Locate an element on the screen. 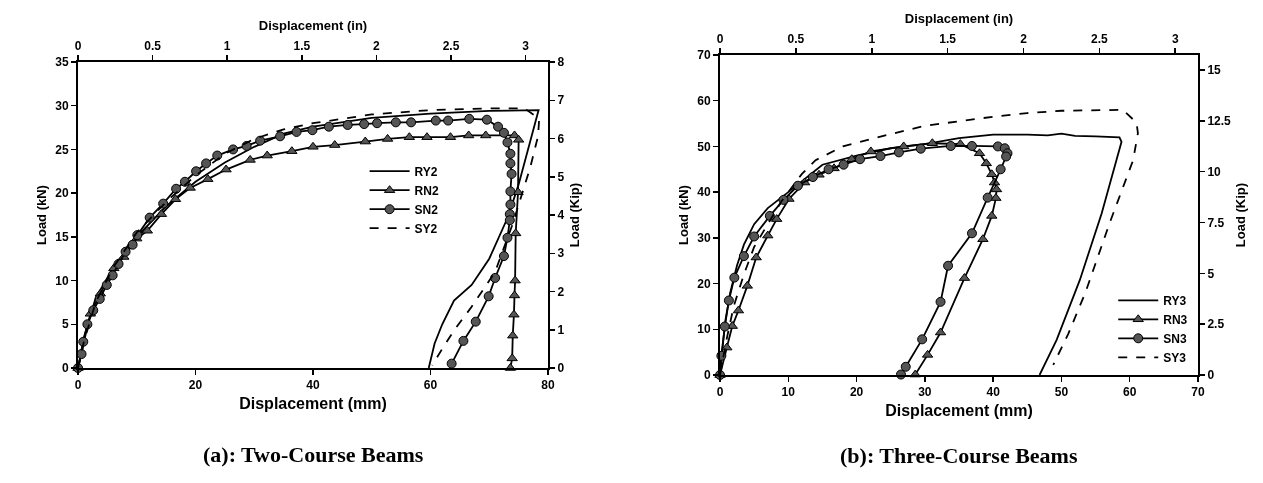 The image size is (1263, 483). y-tick-label: 15 is located at coordinates (62, 237).